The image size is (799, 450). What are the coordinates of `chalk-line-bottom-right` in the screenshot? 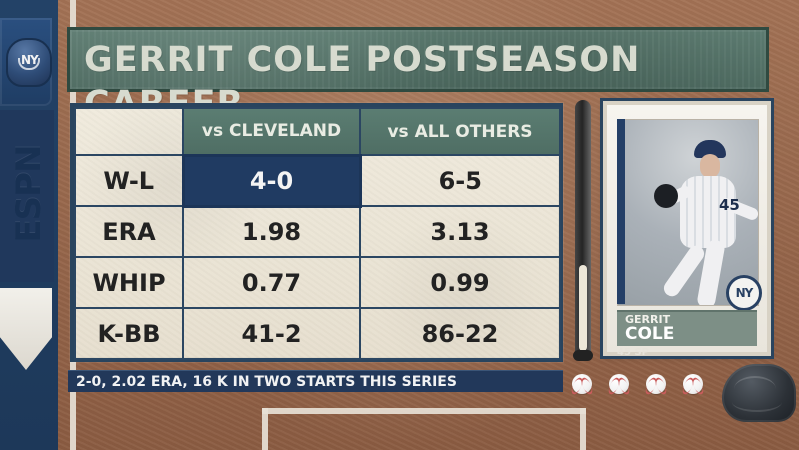 It's located at (583, 429).